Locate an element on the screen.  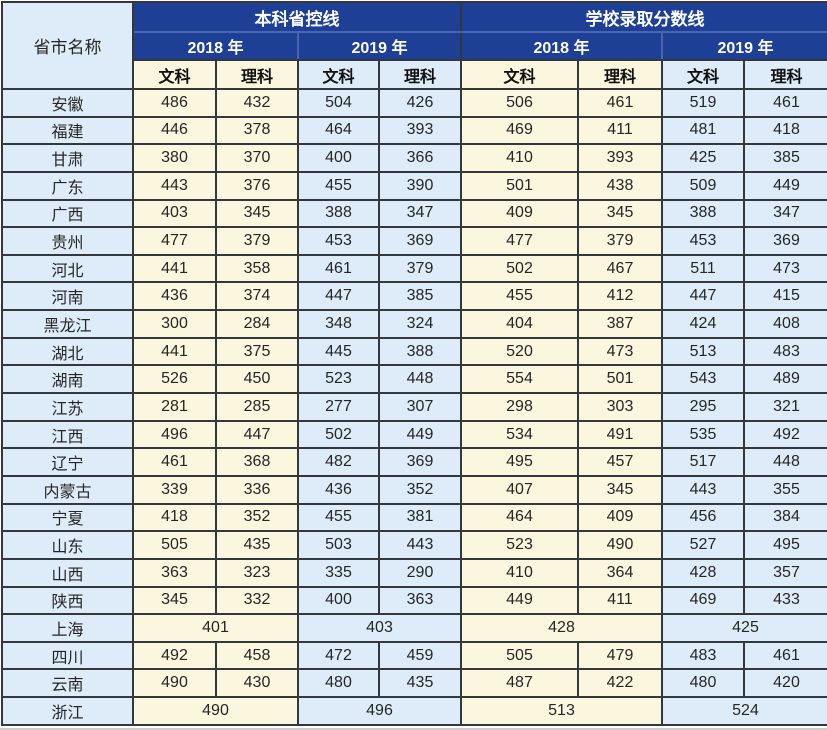
score-cell: 482 is located at coordinates (338, 462).